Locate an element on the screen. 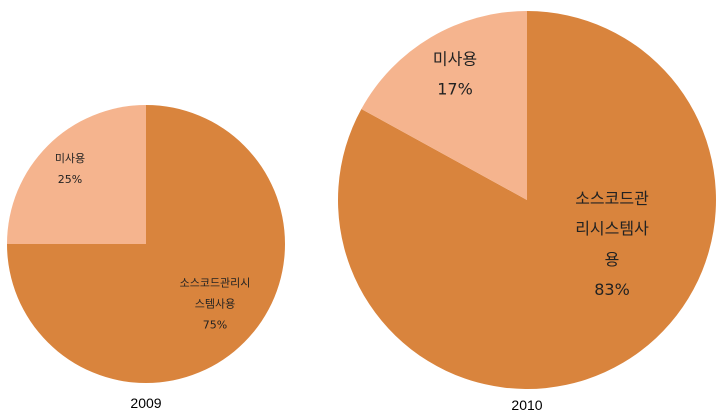 This screenshot has height=413, width=720. slice-label: 미사용 17% is located at coordinates (455, 75).